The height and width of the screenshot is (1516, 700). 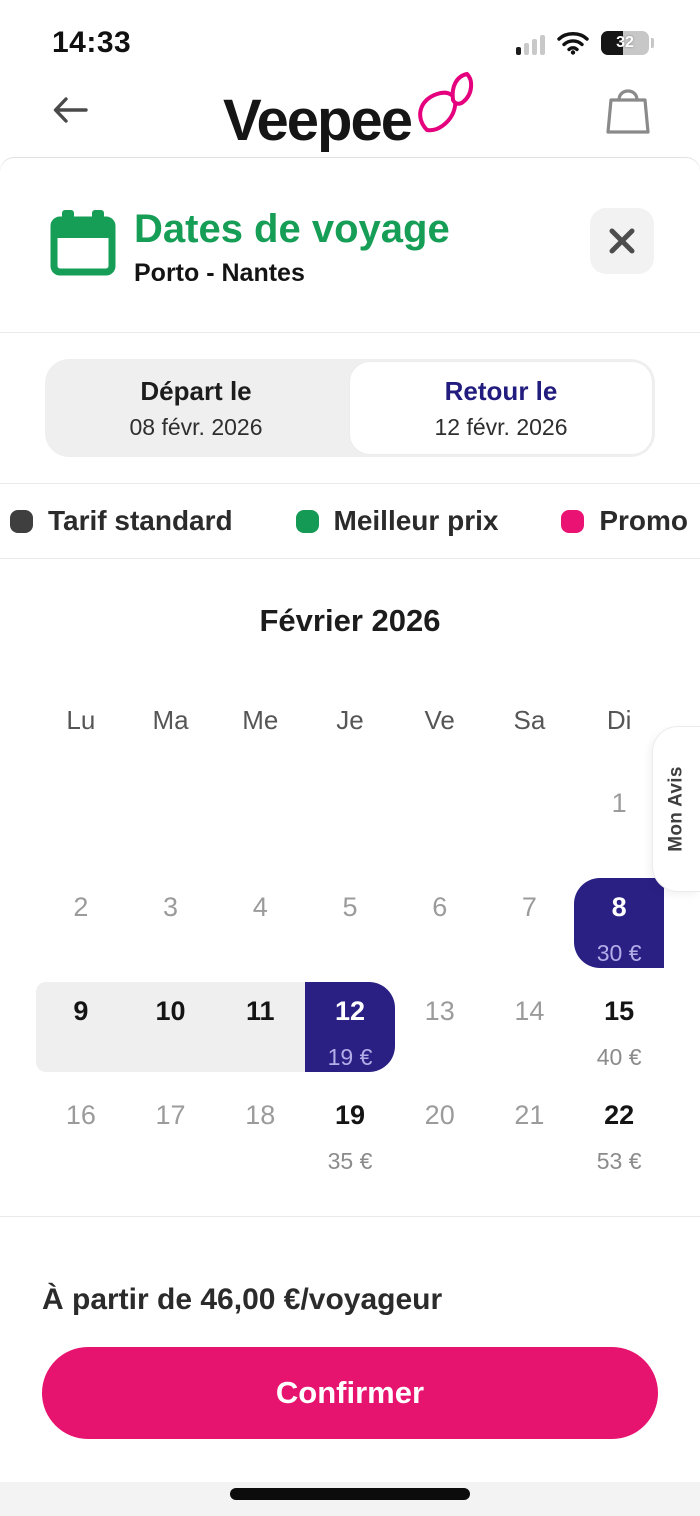 What do you see at coordinates (260, 923) in the screenshot?
I see `calendar-day-4: 4` at bounding box center [260, 923].